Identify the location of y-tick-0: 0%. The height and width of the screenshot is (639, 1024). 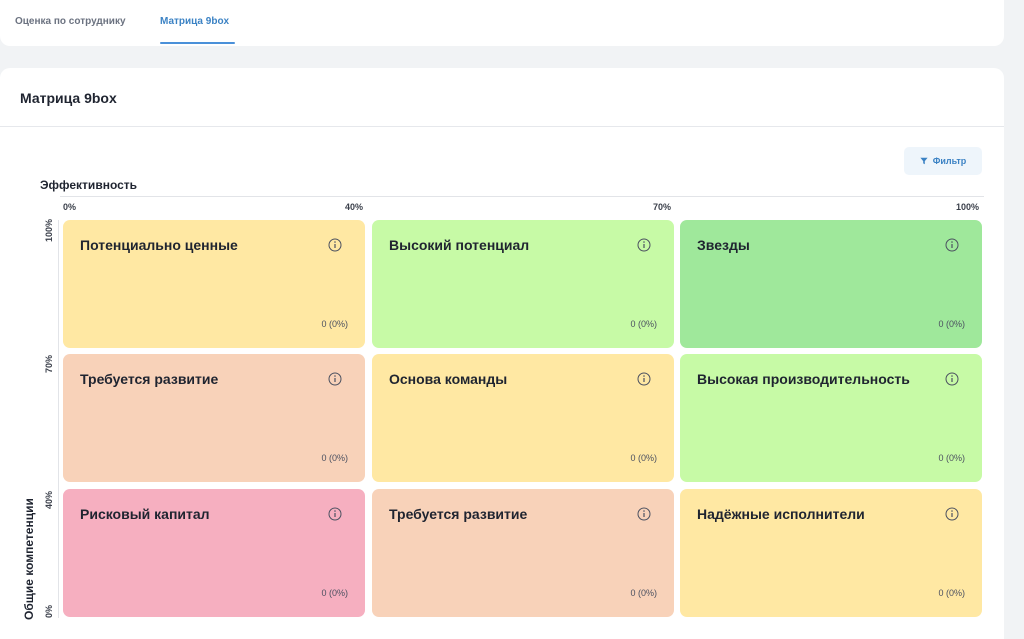
(49, 611).